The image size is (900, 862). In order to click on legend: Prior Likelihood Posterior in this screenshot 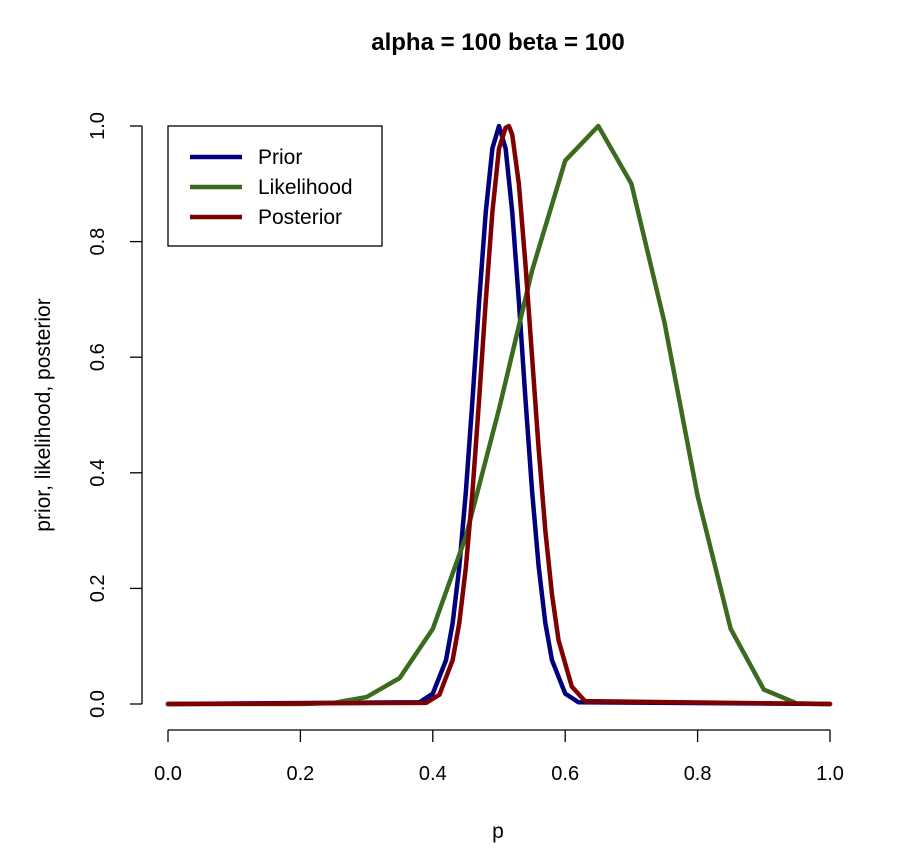, I will do `click(275, 186)`.